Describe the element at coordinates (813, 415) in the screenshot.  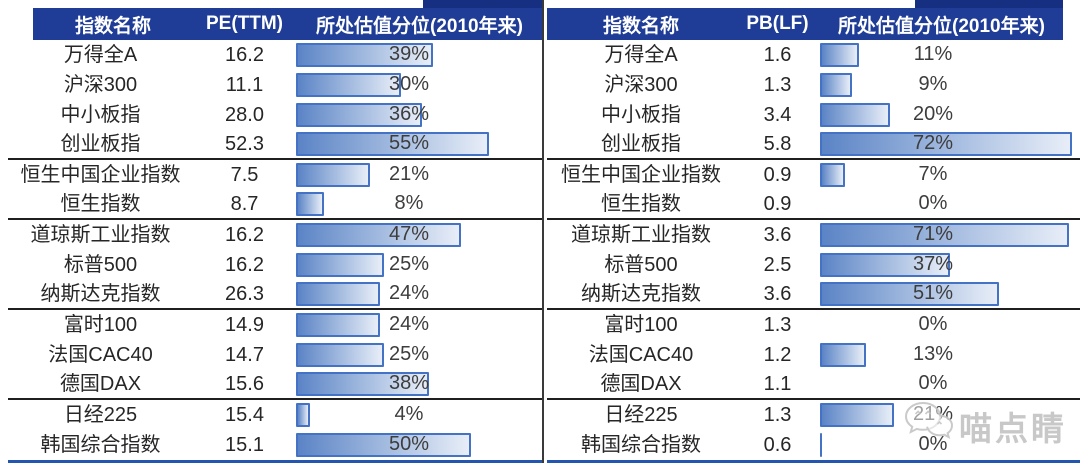
I see `table-row: 日经225 1.3 21%` at that location.